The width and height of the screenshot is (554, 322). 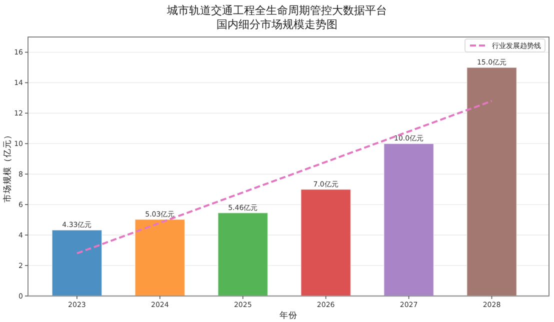 What do you see at coordinates (7, 166) in the screenshot?
I see `y-axis-title: 市场规模（亿元）` at bounding box center [7, 166].